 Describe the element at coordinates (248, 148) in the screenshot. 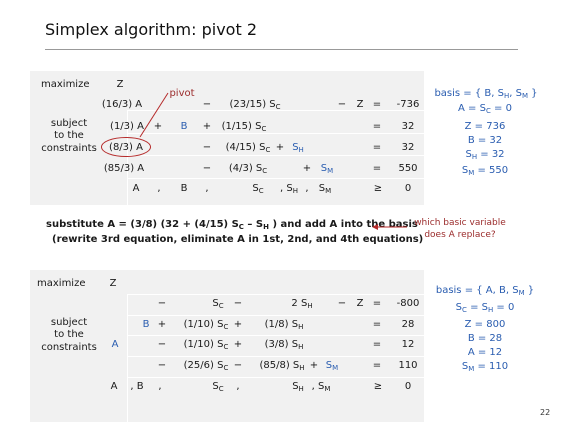

I see `coef-sc: (4/15) SC` at that location.